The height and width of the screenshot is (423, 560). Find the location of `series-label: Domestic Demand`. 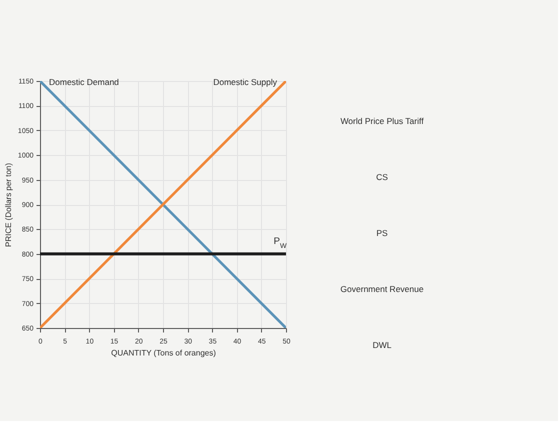

series-label: Domestic Demand is located at coordinates (84, 82).